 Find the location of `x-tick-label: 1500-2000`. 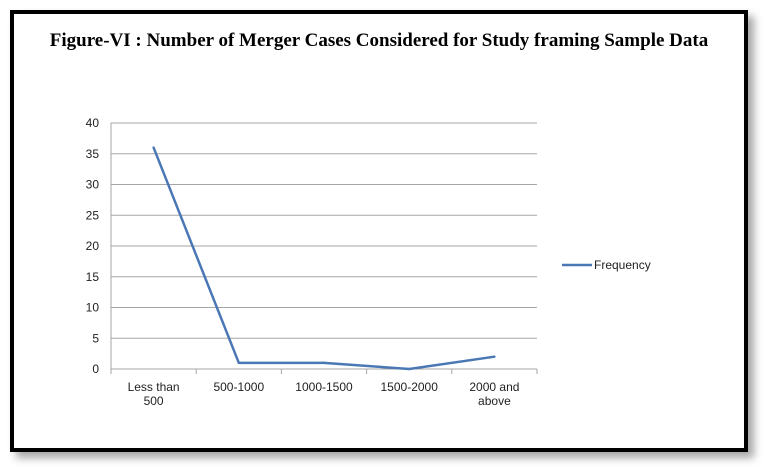

x-tick-label: 1500-2000 is located at coordinates (410, 387).